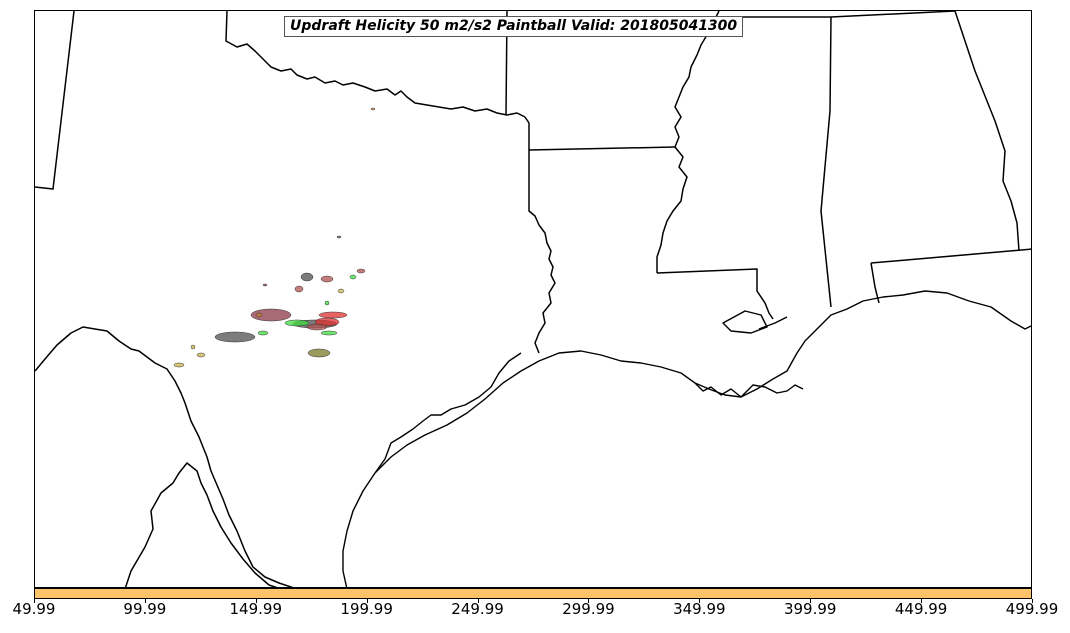  Describe the element at coordinates (201, 524) in the screenshot. I see `mexico-inner` at that location.